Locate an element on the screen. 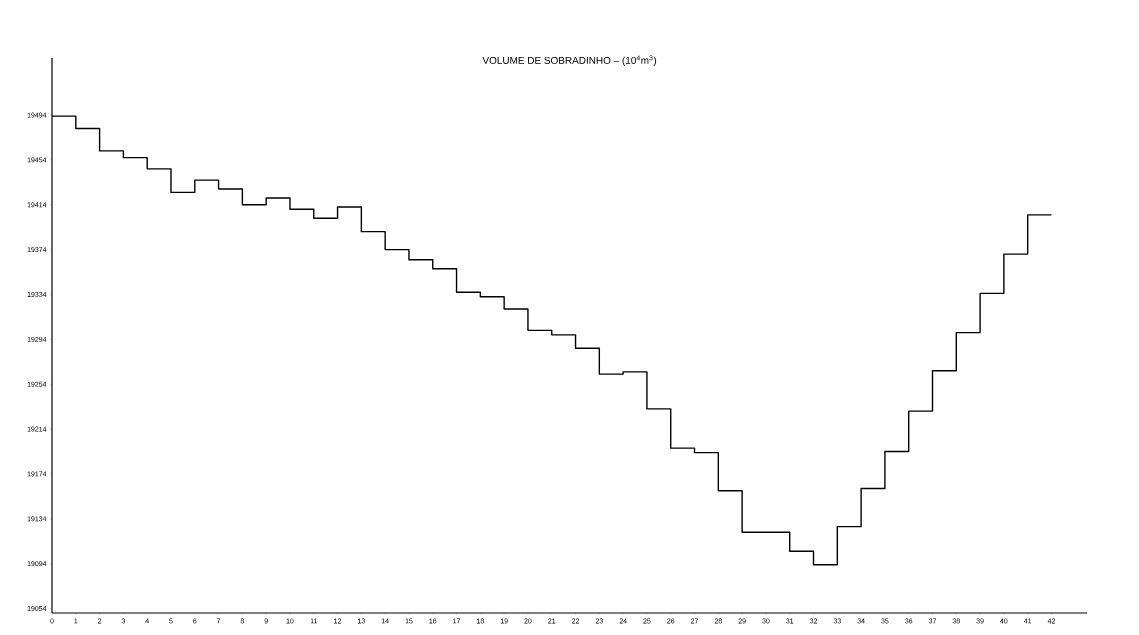 The width and height of the screenshot is (1139, 635). chart-title: VOLUME DE SOBRADINHO – (10$^{4}$m$^{3}$) is located at coordinates (569, 60).